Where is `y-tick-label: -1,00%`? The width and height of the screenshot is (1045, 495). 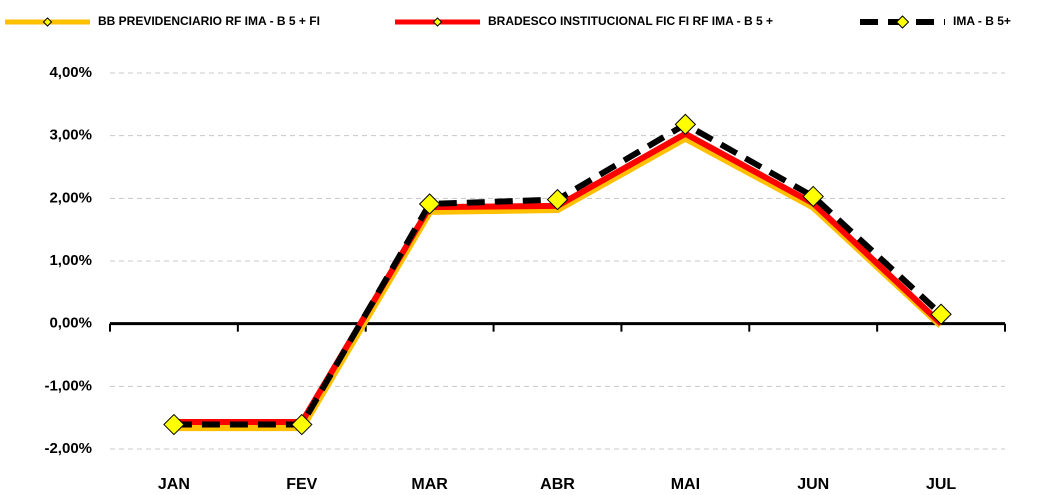 y-tick-label: -1,00% is located at coordinates (68, 385).